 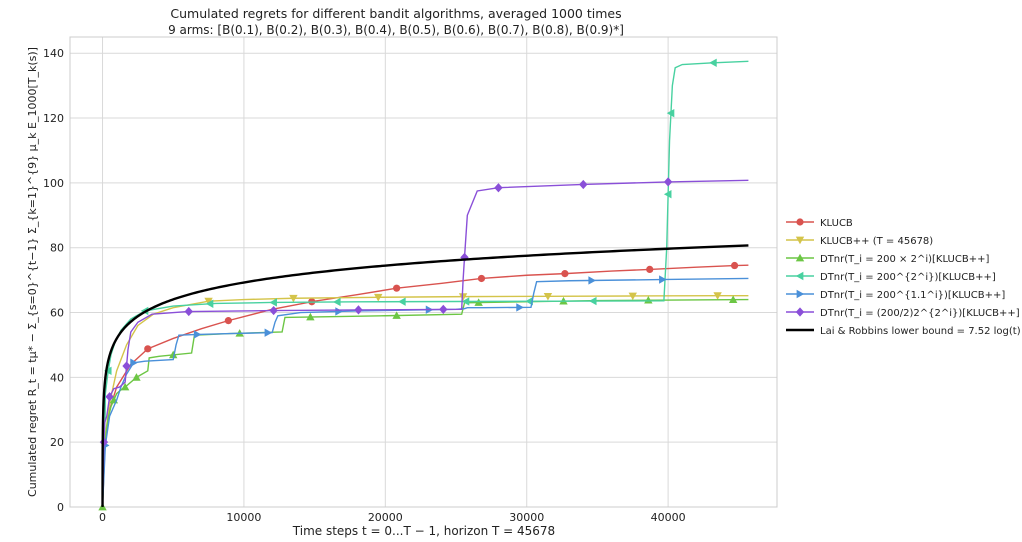 What do you see at coordinates (385, 517) in the screenshot?
I see `x-tick-label: 20000` at bounding box center [385, 517].